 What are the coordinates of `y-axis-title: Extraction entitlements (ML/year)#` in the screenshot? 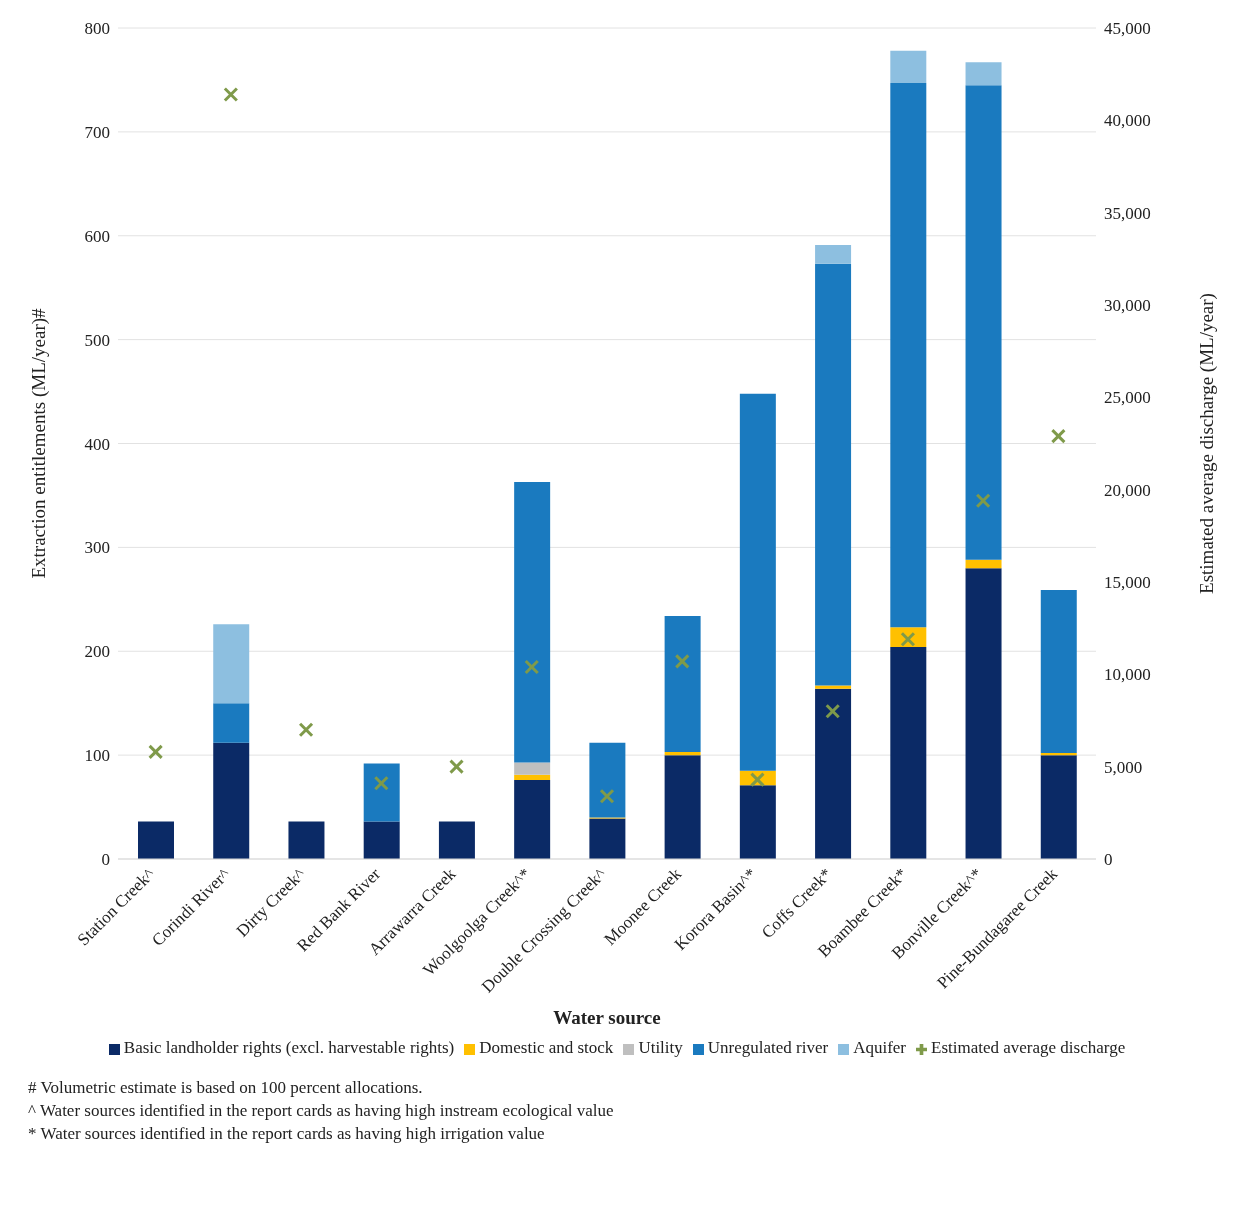 It's located at (38, 443).